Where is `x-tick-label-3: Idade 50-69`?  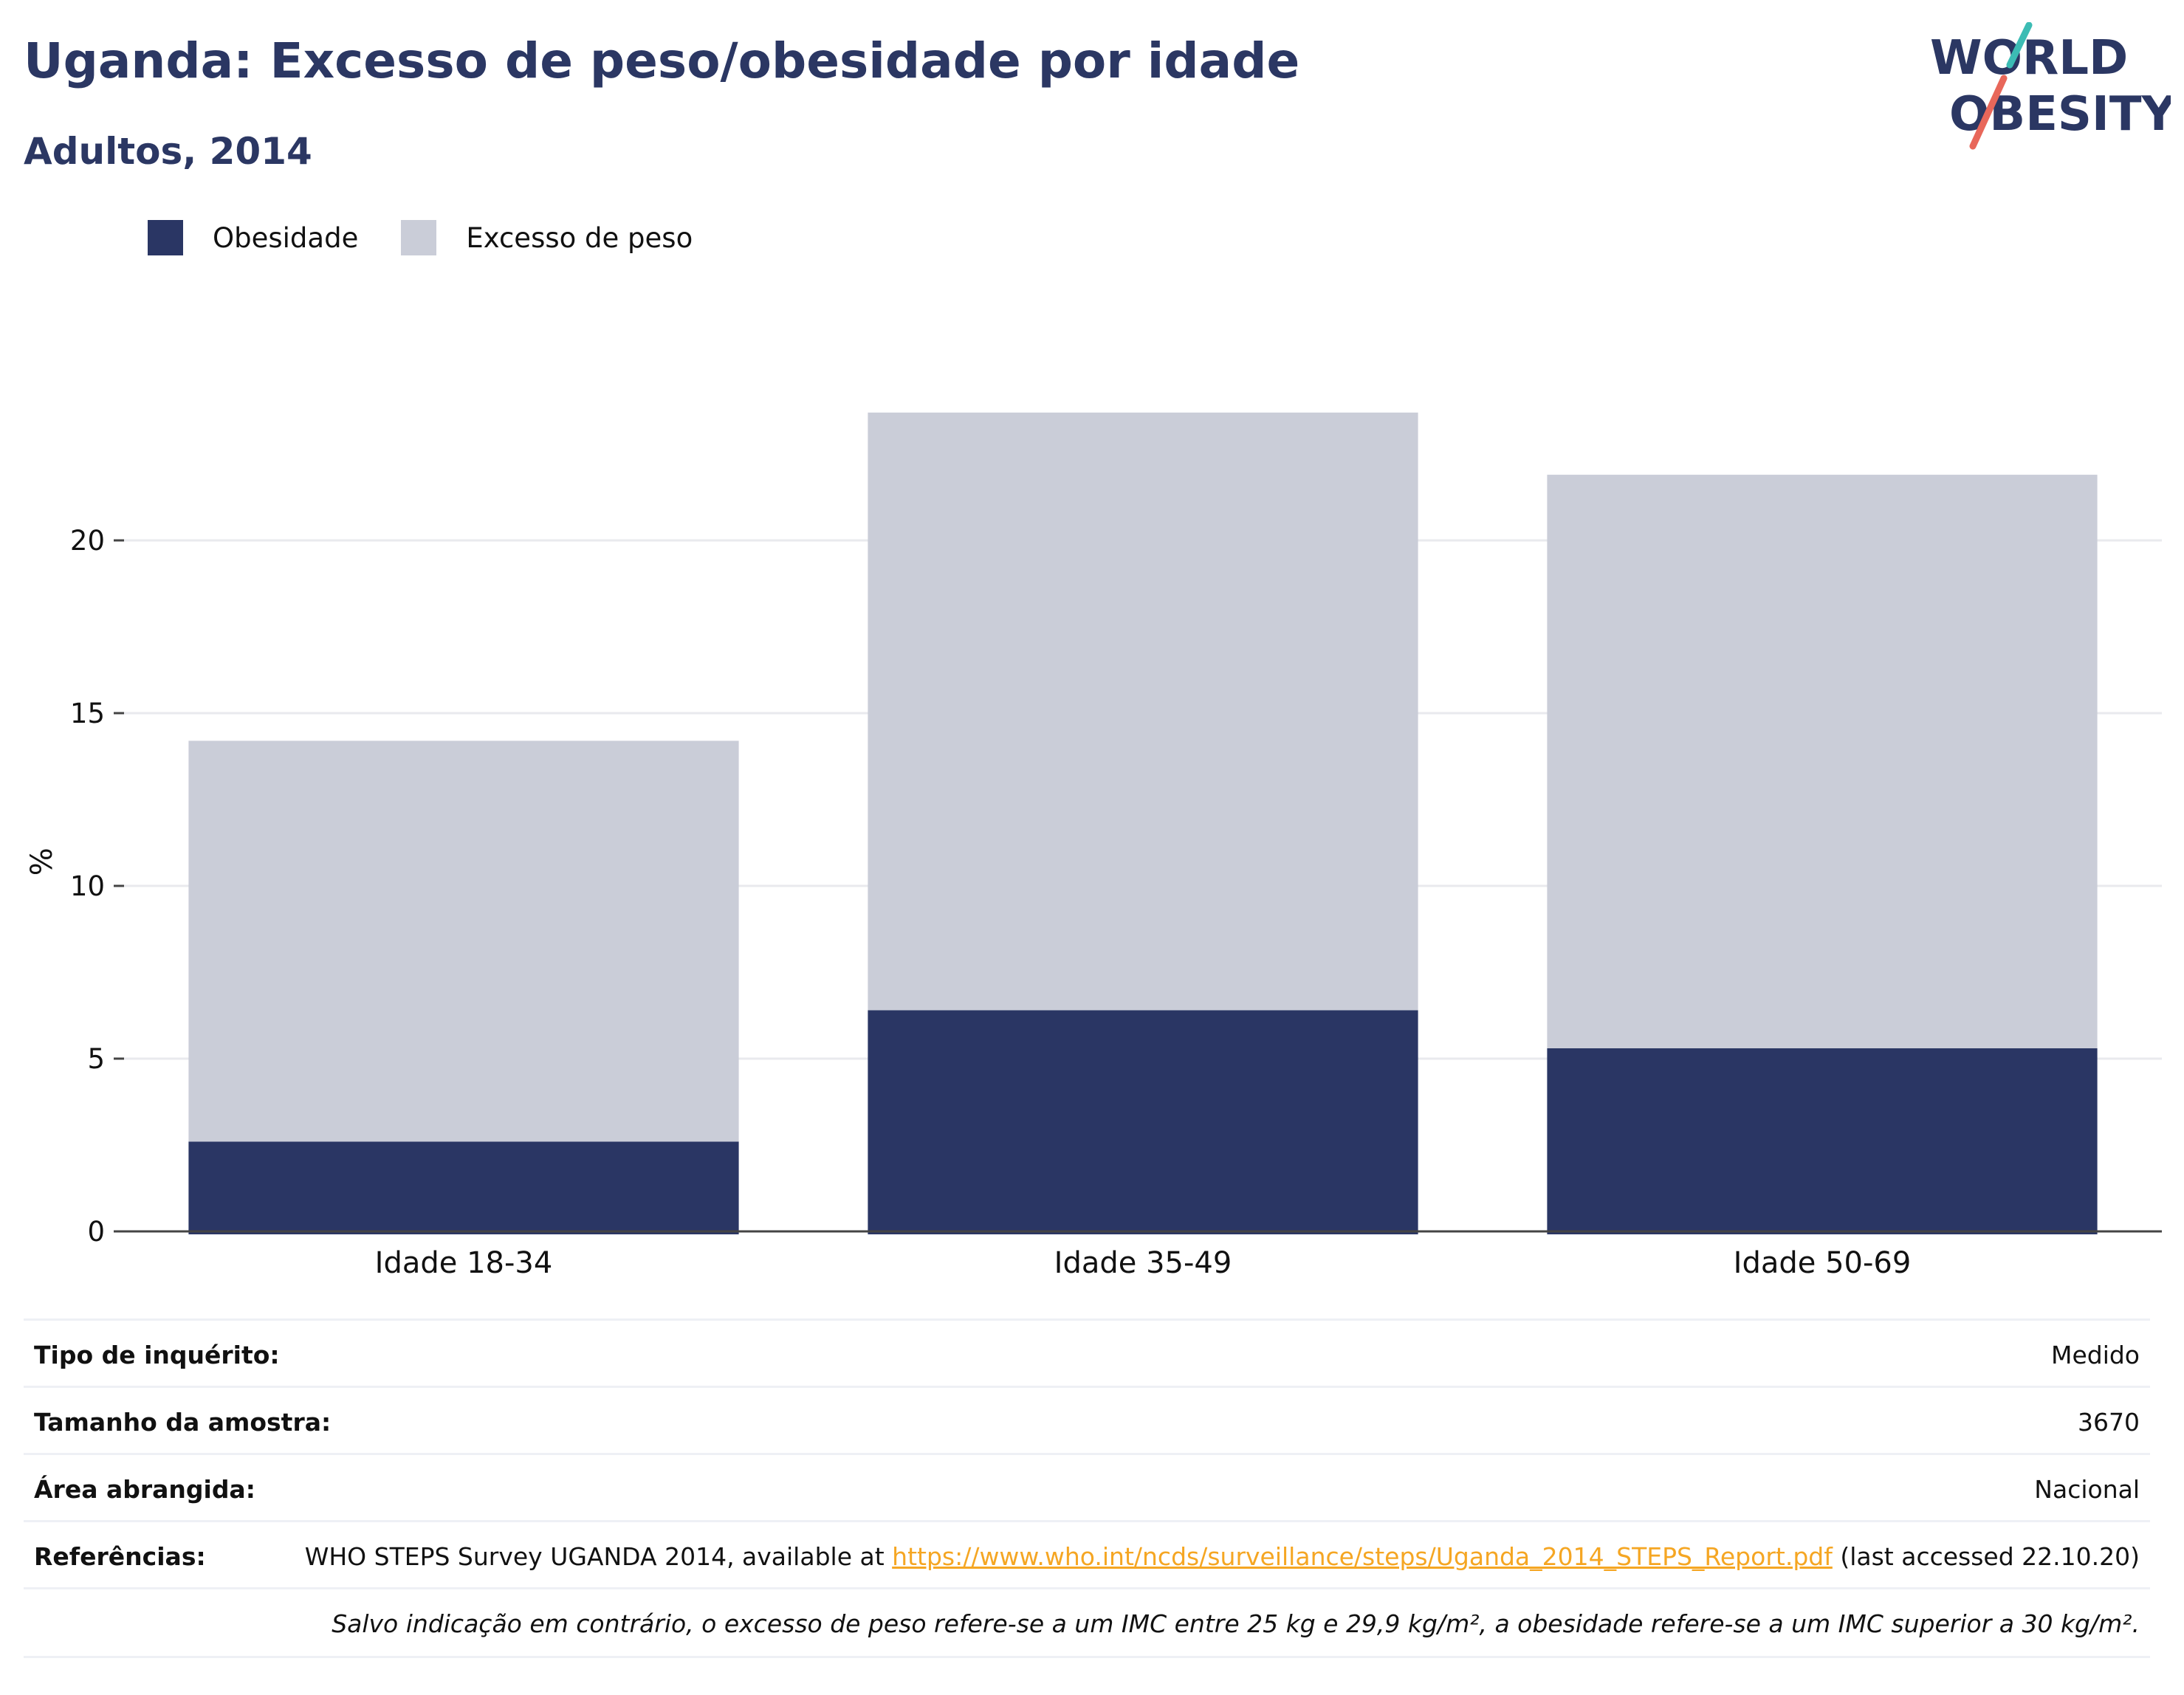
x-tick-label-3: Idade 50-69 is located at coordinates (1823, 1263).